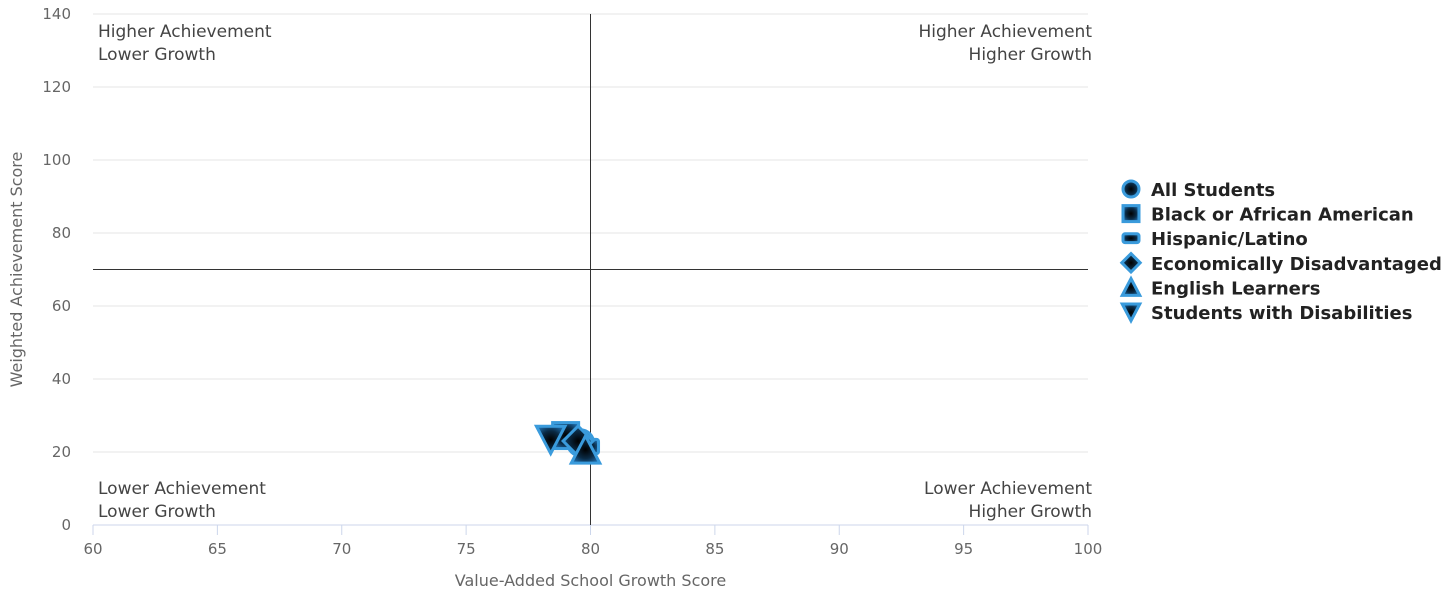  What do you see at coordinates (1281, 313) in the screenshot?
I see `legend-label: Students with Disabilities` at bounding box center [1281, 313].